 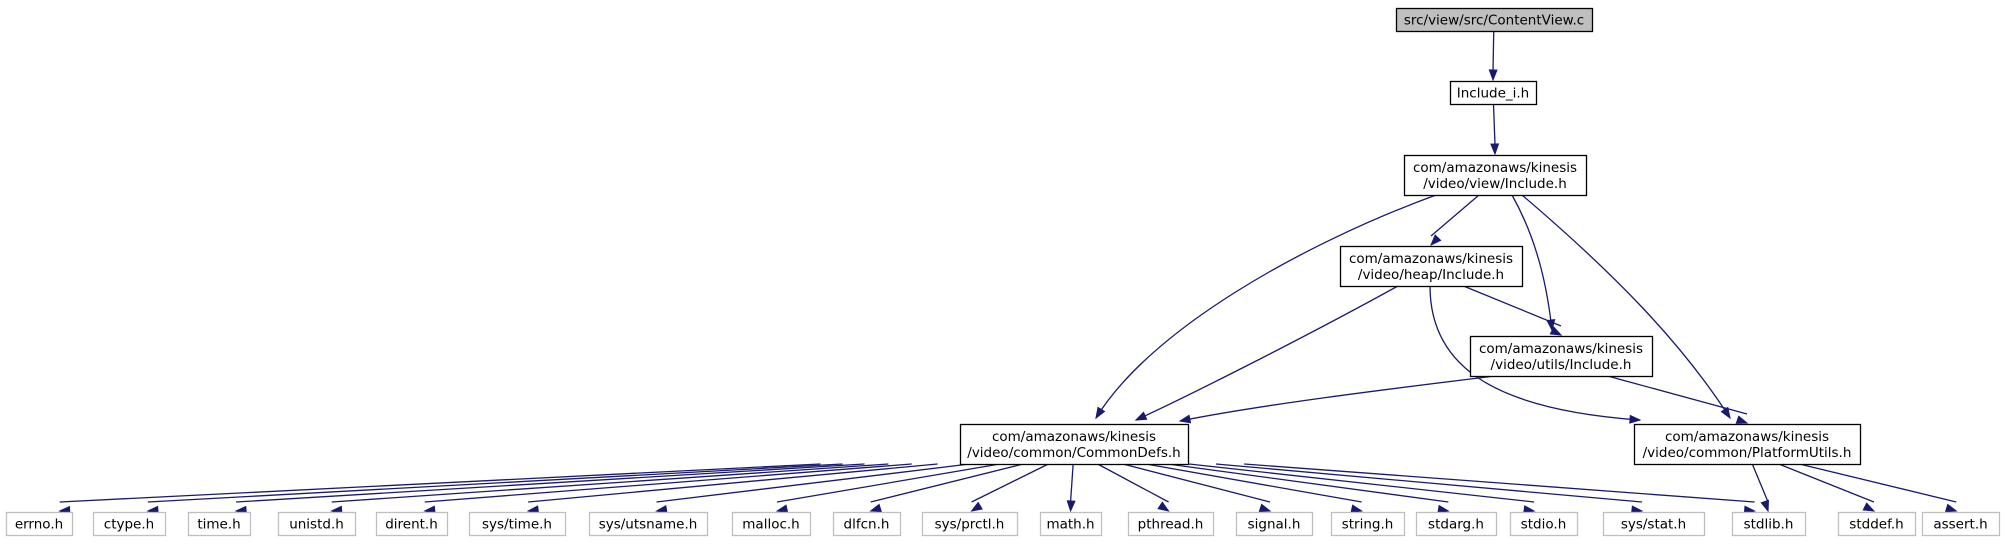 I want to click on node-systime: sys/time.h, so click(x=517, y=524).